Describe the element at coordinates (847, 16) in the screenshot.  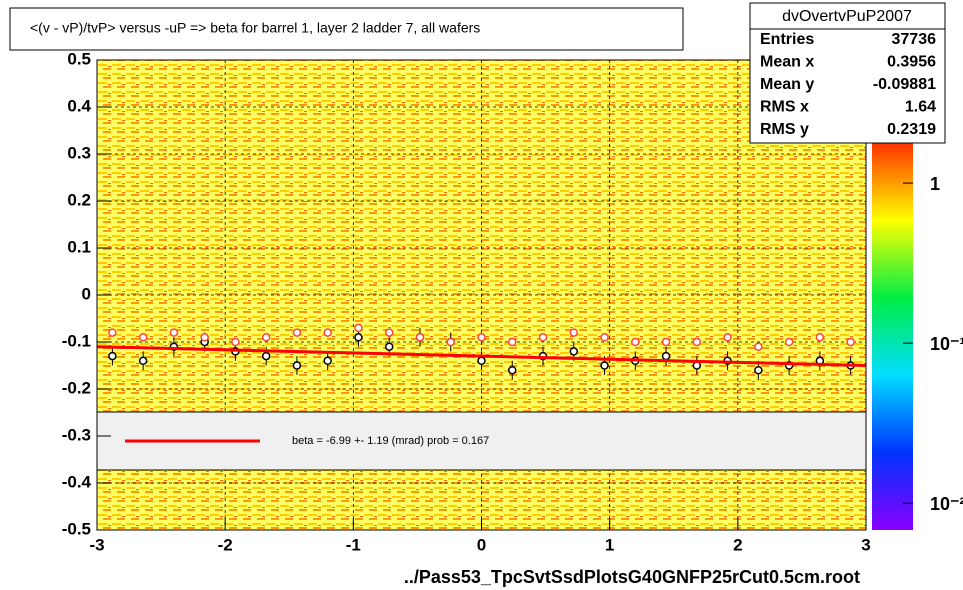
I see `stats-title: dvOvertvPuP2007` at that location.